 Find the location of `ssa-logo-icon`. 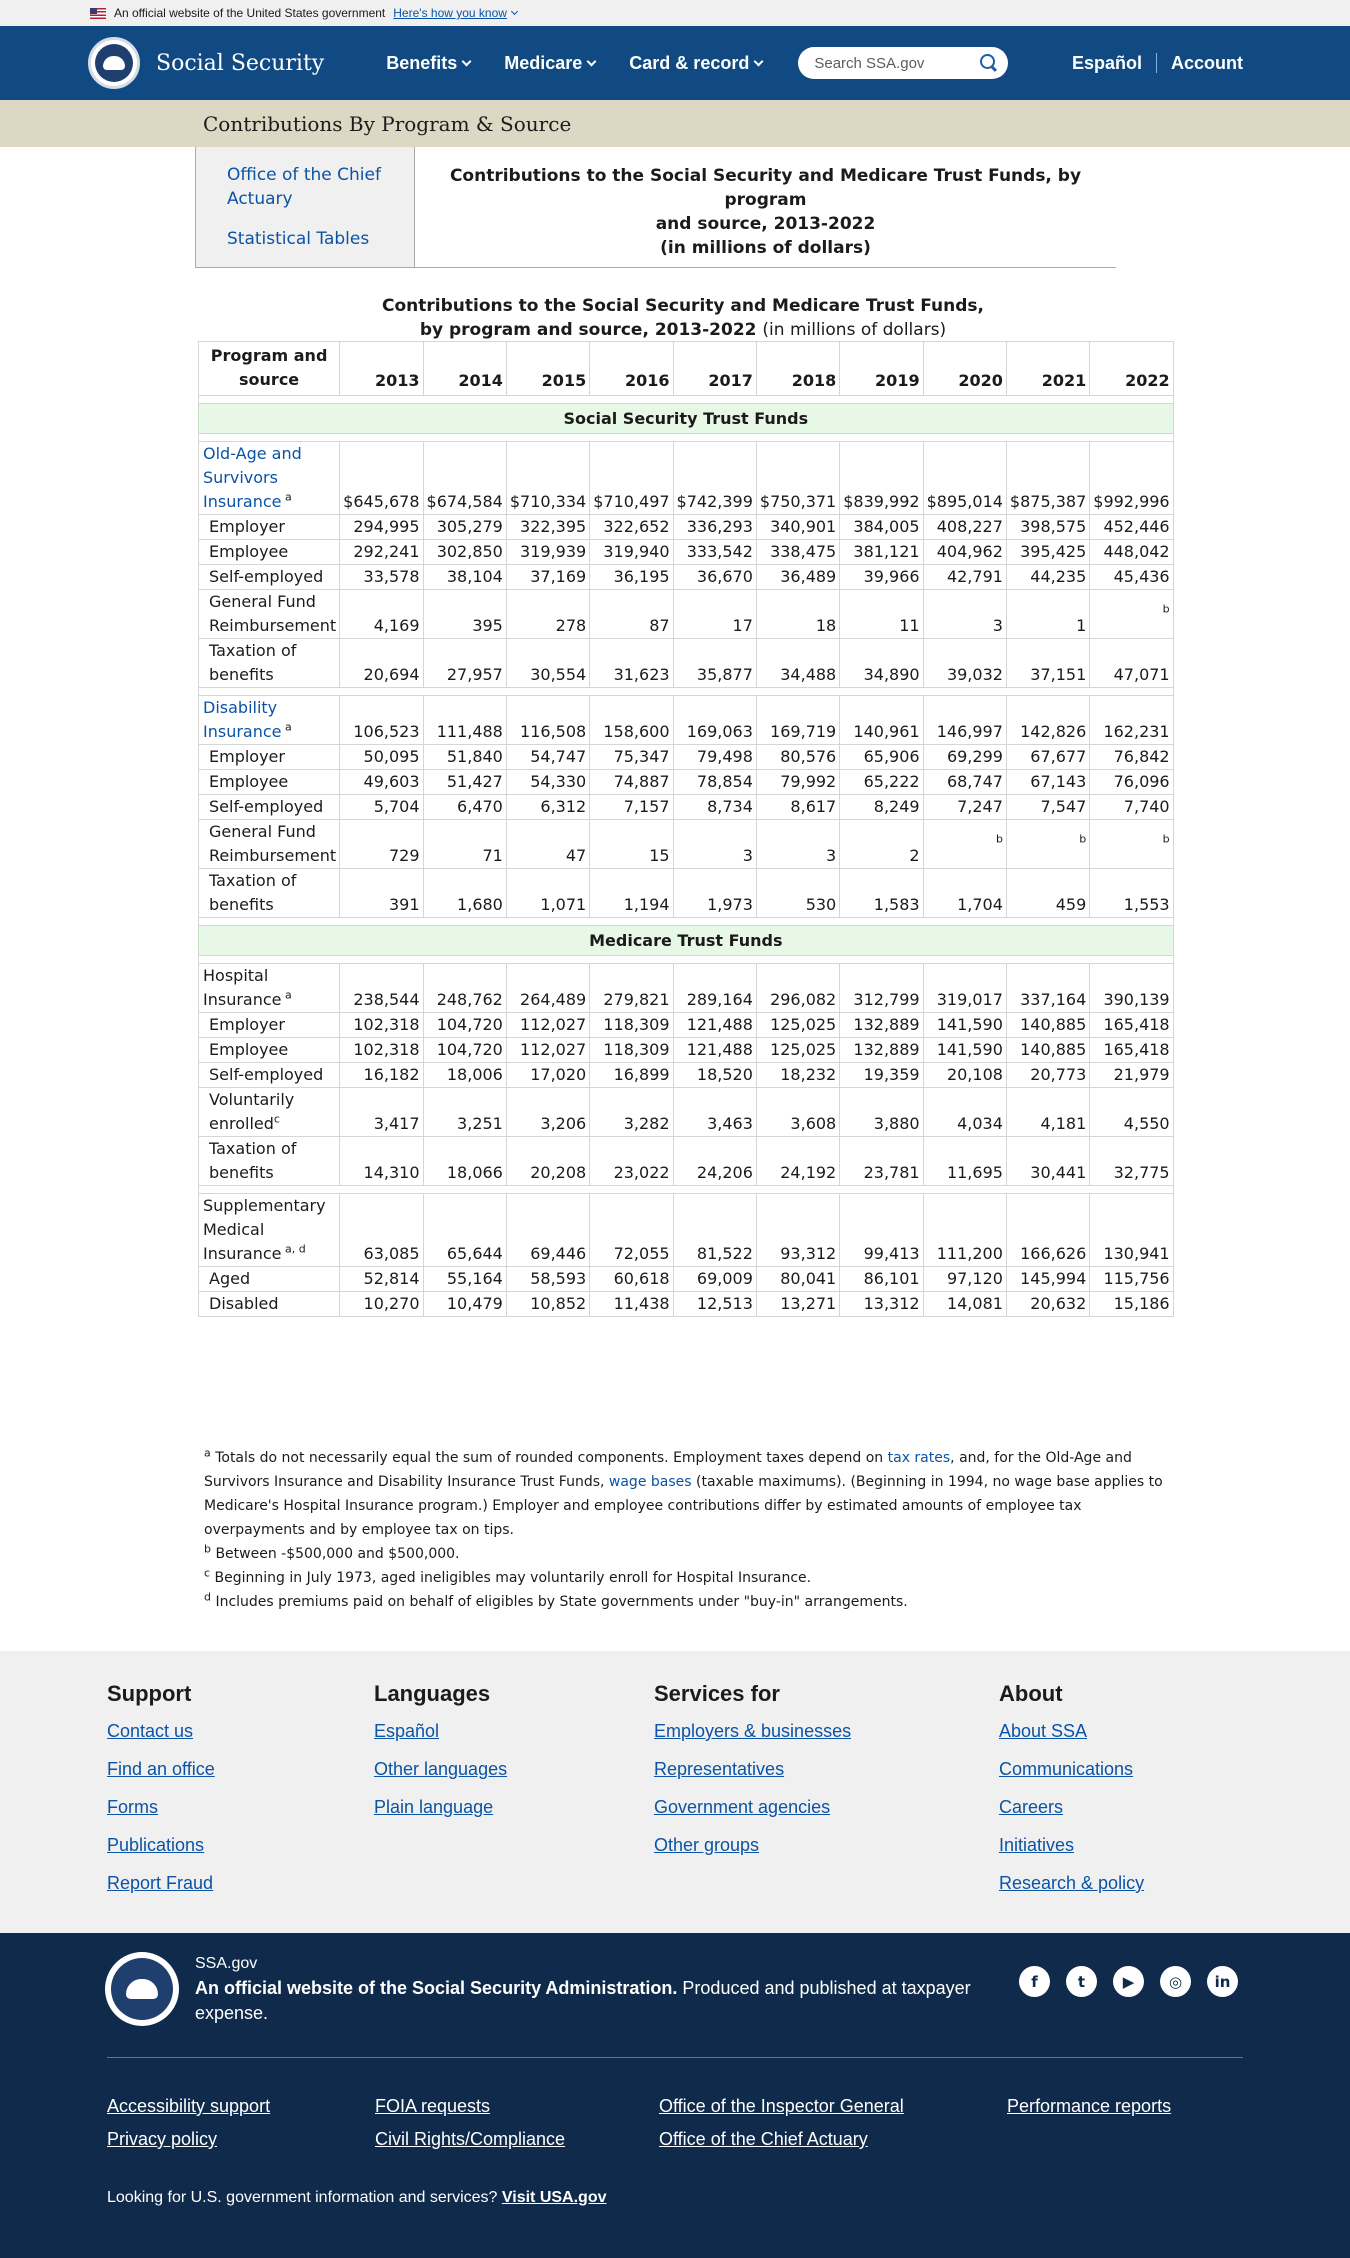

ssa-logo-icon is located at coordinates (114, 63).